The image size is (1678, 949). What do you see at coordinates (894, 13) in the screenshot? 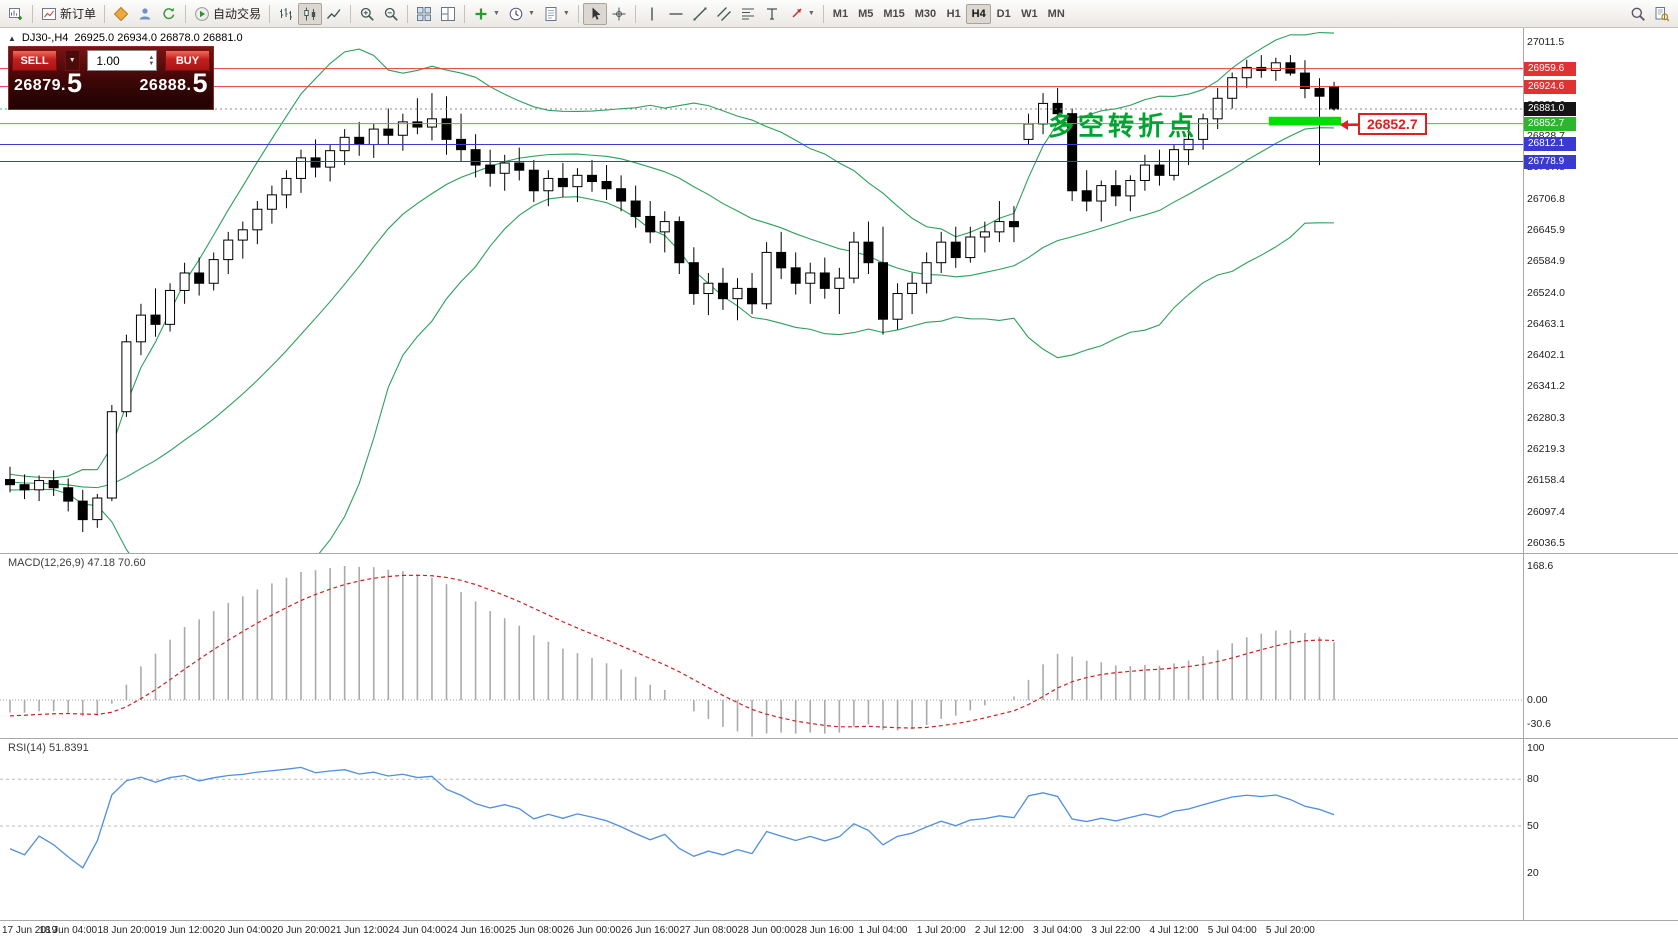
I see `timeframe-m15: M15` at bounding box center [894, 13].